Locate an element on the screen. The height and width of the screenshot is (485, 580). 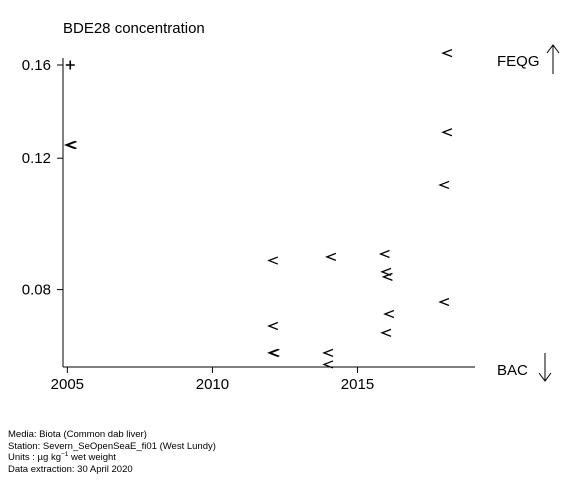
footer-media: Media: Biota (Common dab liver) is located at coordinates (77, 434).